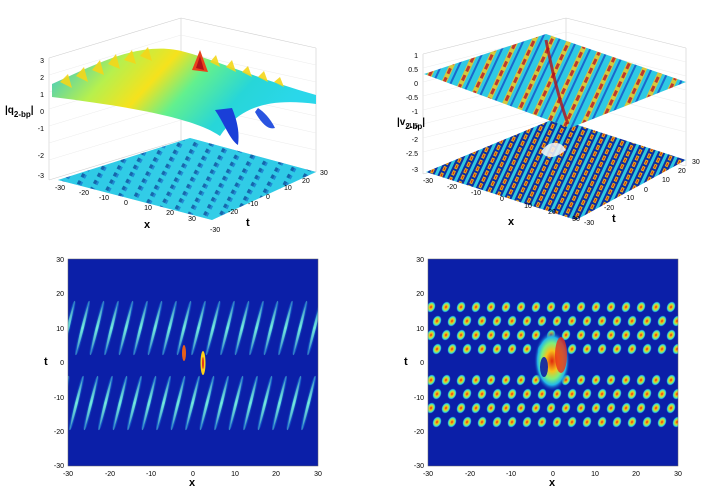 This screenshot has width=712, height=486. What do you see at coordinates (552, 481) in the screenshot?
I see `x-axis-label: x` at bounding box center [552, 481].